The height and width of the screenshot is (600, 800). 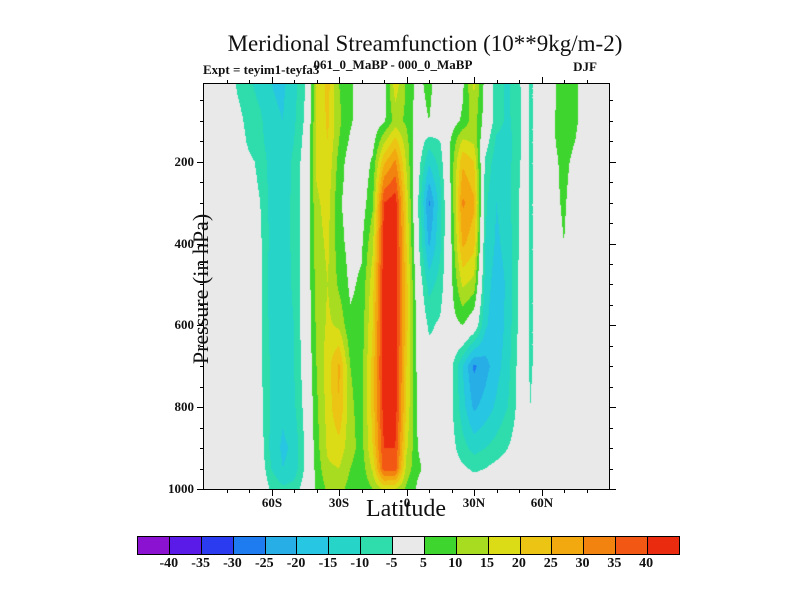 I want to click on colorbar-tick-label: 15, so click(x=487, y=563).